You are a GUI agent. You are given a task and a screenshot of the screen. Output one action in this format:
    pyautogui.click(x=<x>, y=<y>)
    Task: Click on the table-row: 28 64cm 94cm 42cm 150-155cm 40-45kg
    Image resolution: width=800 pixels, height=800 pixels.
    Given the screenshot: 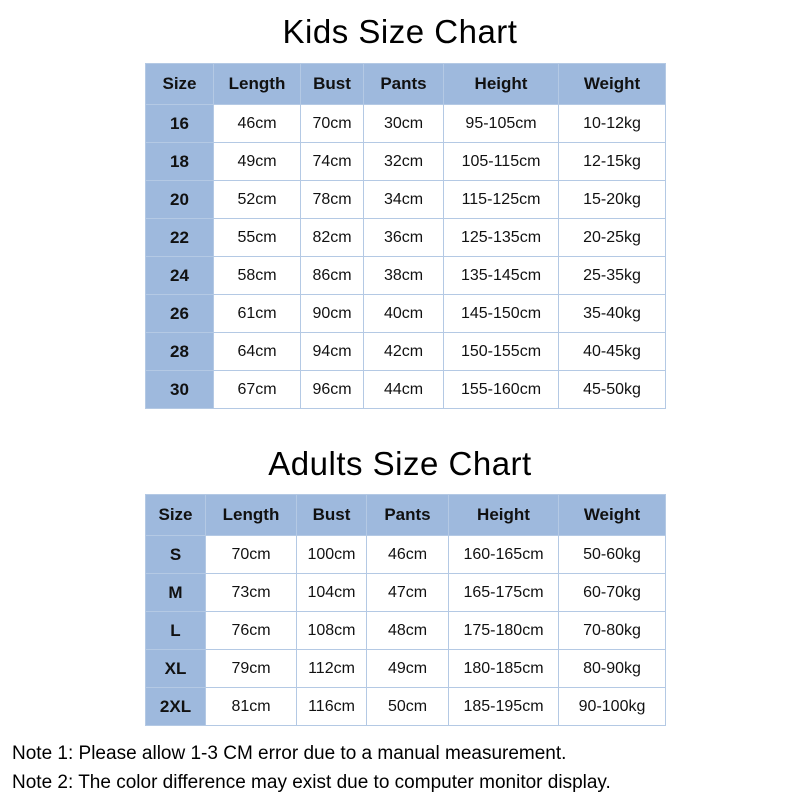 What is the action you would take?
    pyautogui.click(x=405, y=351)
    